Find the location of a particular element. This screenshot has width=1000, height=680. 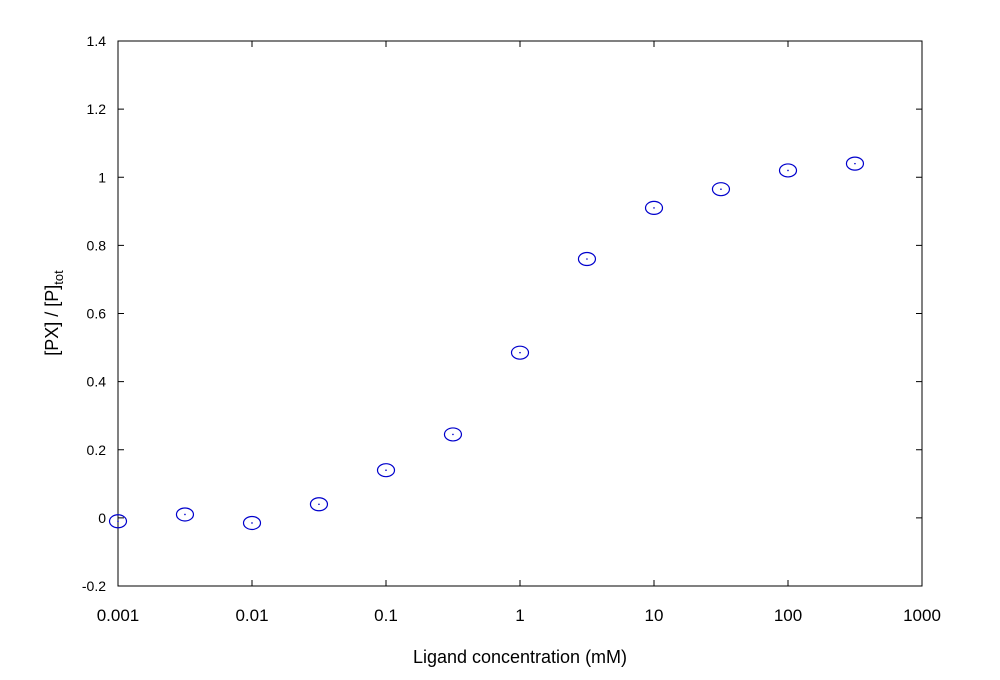

x-tick-label: 0.1 is located at coordinates (386, 615).